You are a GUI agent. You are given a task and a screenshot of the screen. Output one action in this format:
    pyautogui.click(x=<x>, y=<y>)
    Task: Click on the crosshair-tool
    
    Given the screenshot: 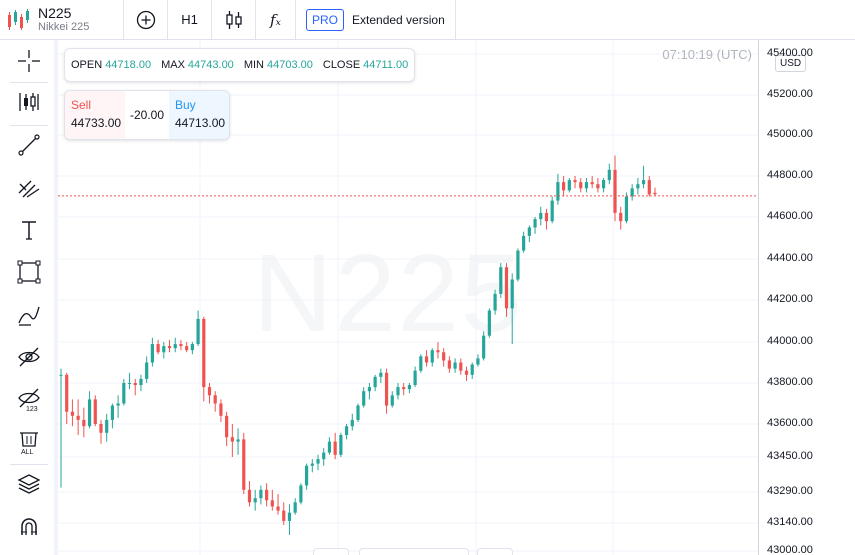 What is the action you would take?
    pyautogui.click(x=29, y=61)
    